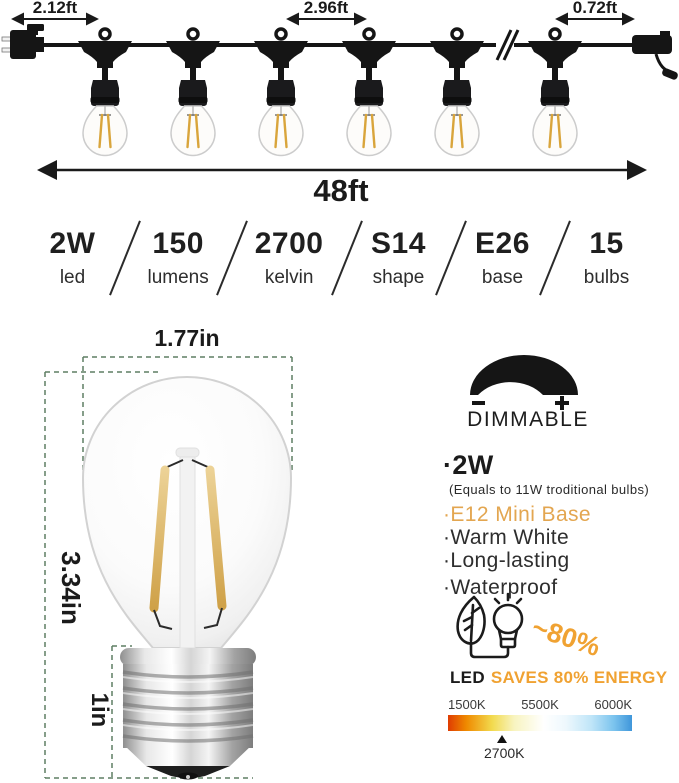 Image resolution: width=679 pixels, height=783 pixels. Describe the element at coordinates (398, 243) in the screenshot. I see `spec-value: S14` at that location.